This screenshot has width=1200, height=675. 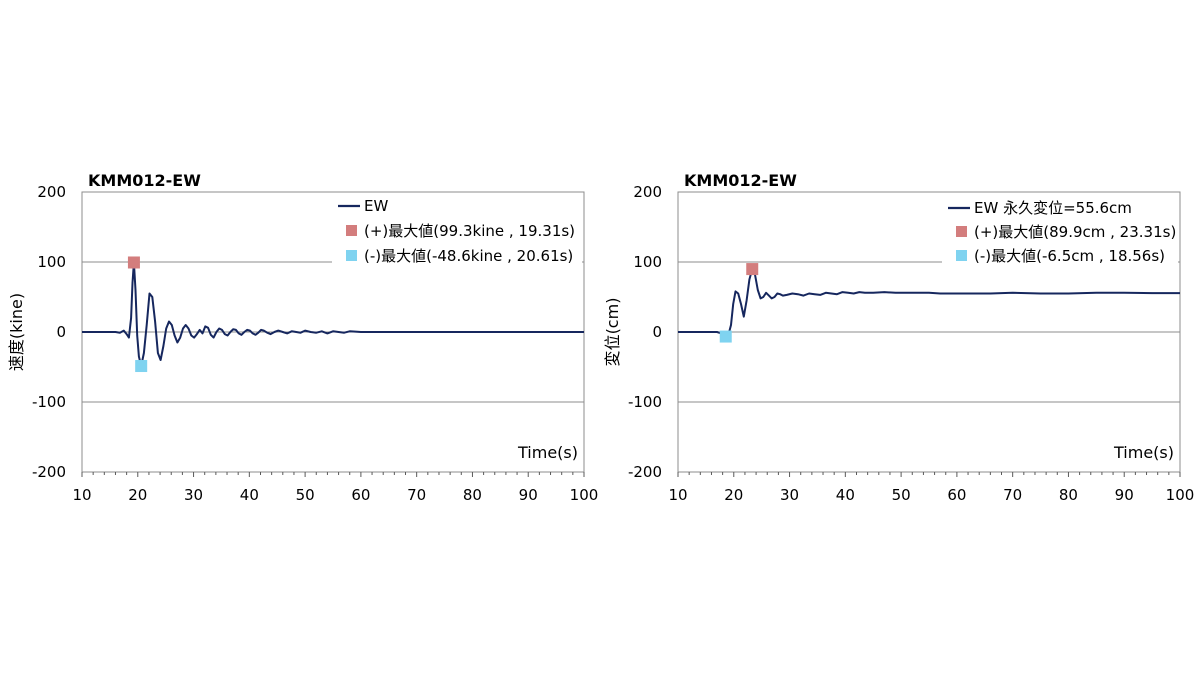 What do you see at coordinates (1069, 256) in the screenshot?
I see `legend-entry: (-)最大値(-6.5cm , 18.56s)` at bounding box center [1069, 256].